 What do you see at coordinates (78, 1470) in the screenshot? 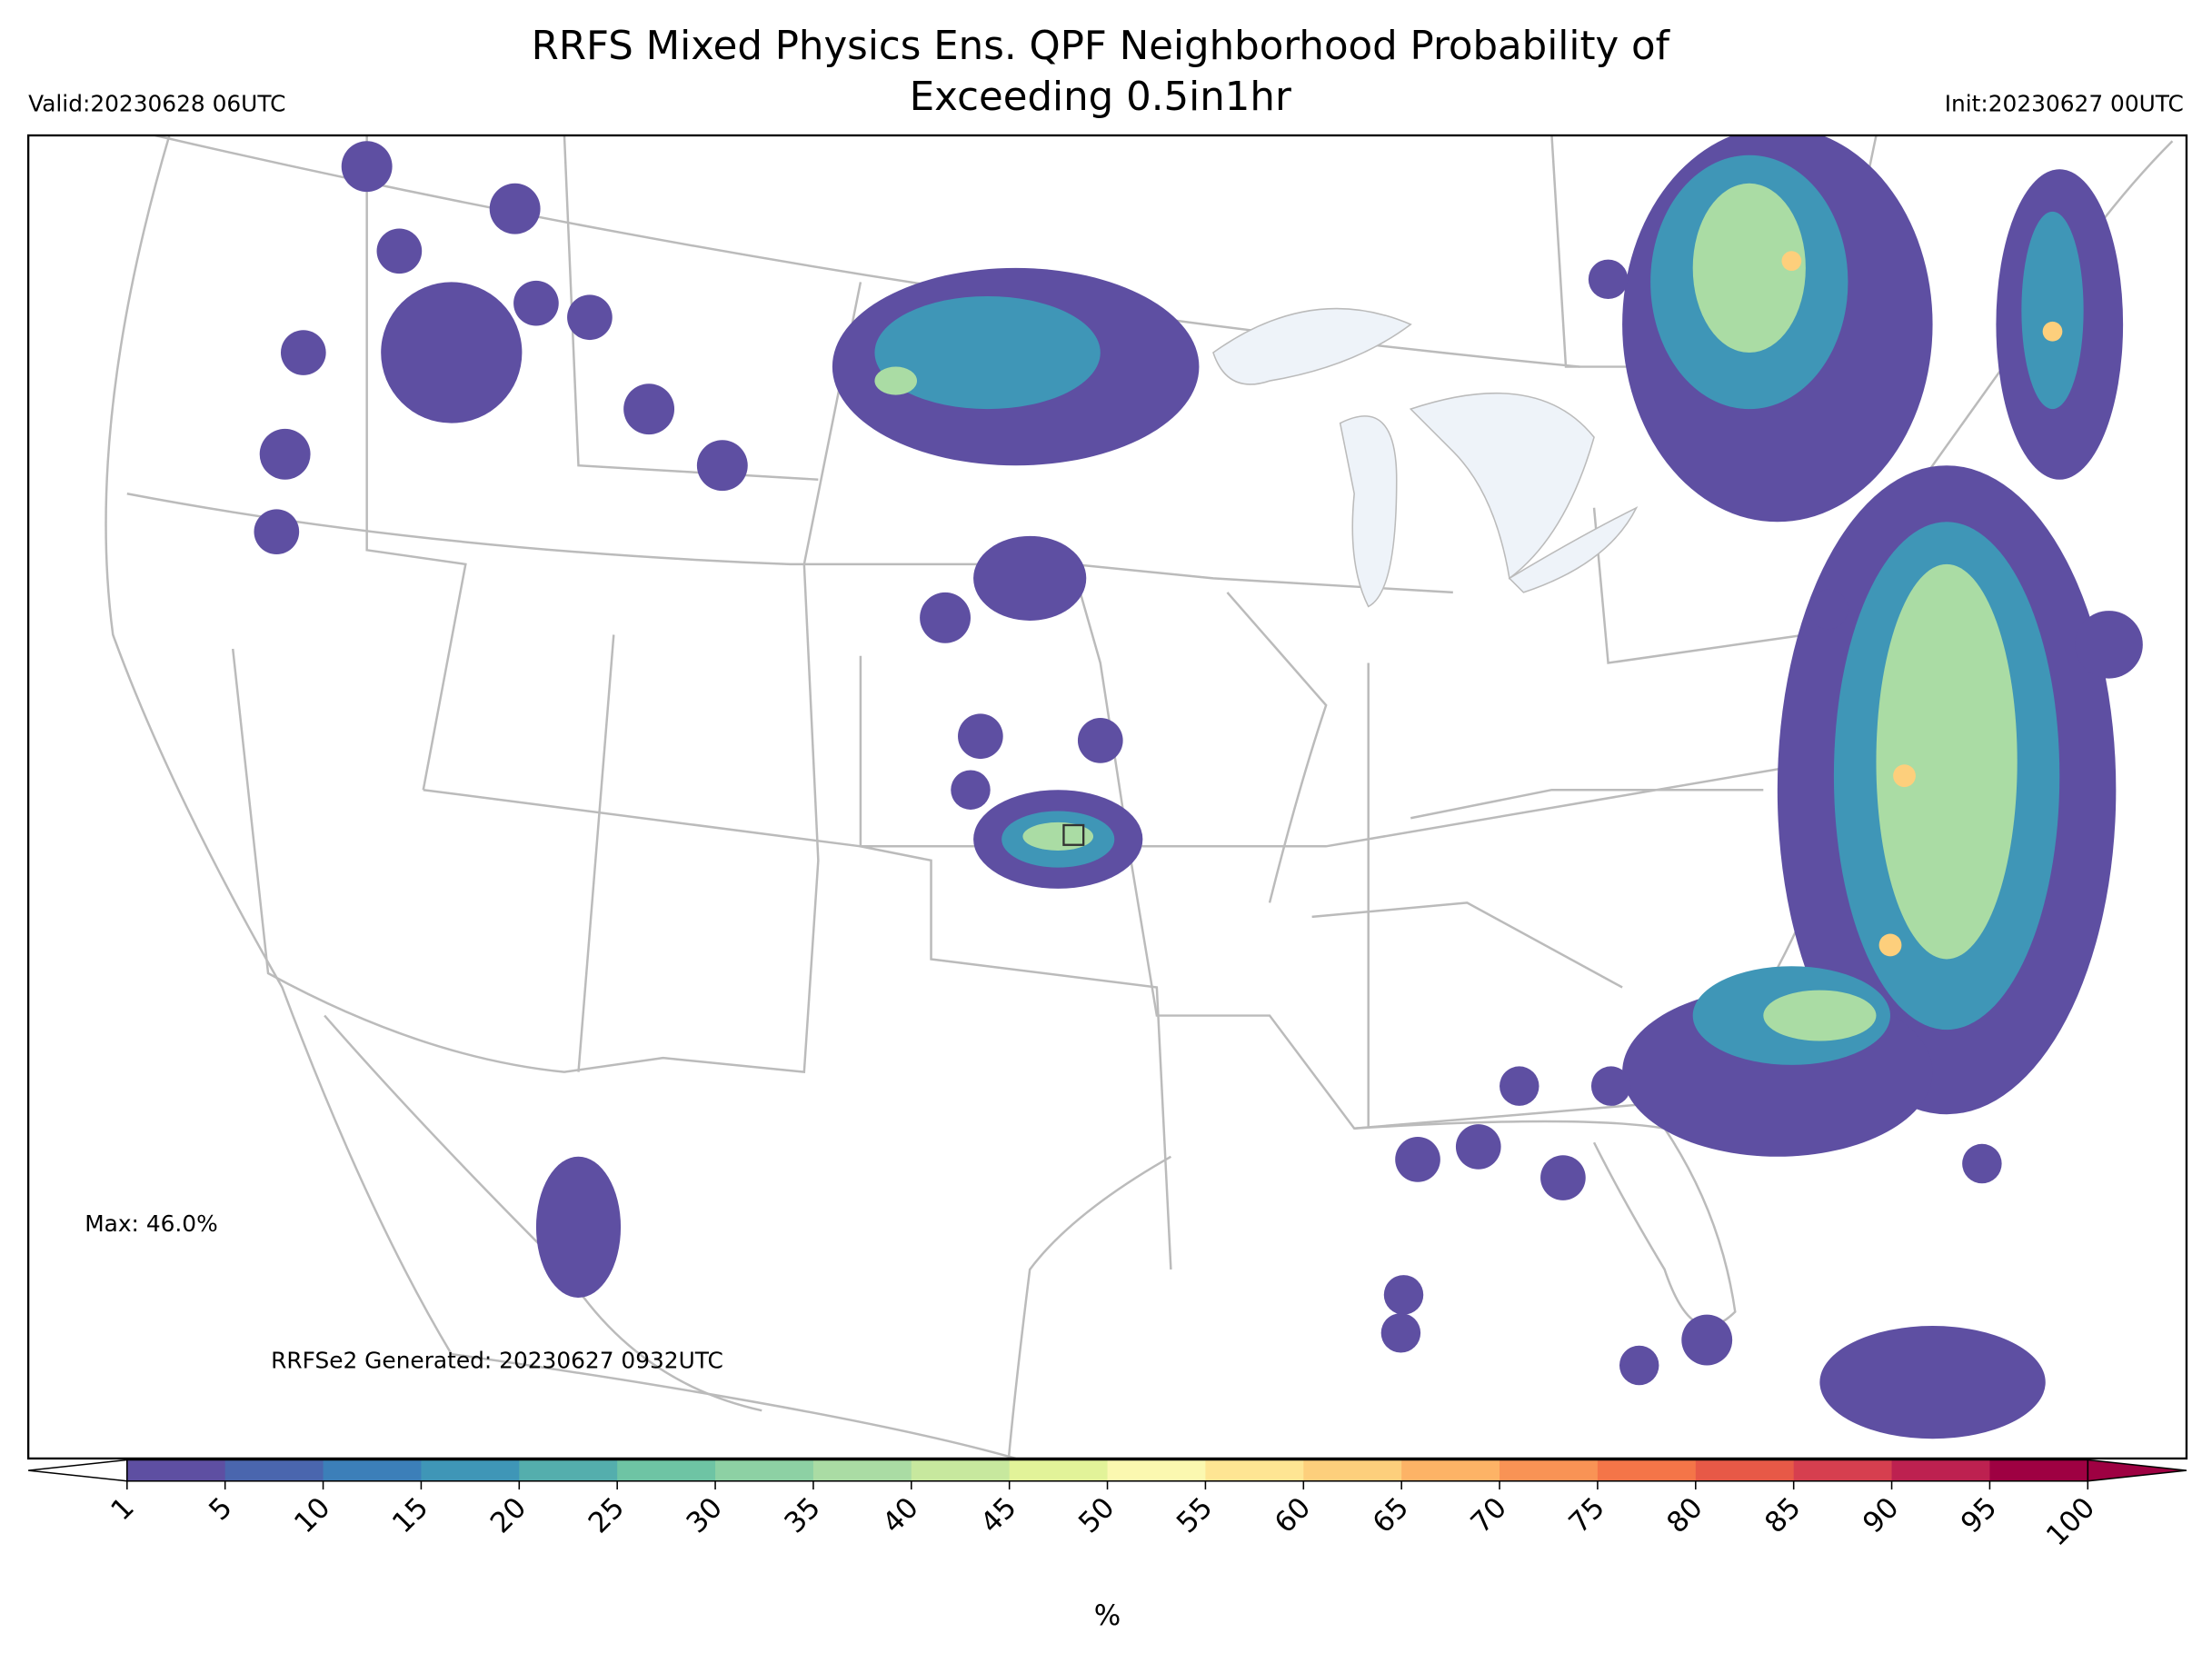
I see `colorbar-extend-under` at bounding box center [78, 1470].